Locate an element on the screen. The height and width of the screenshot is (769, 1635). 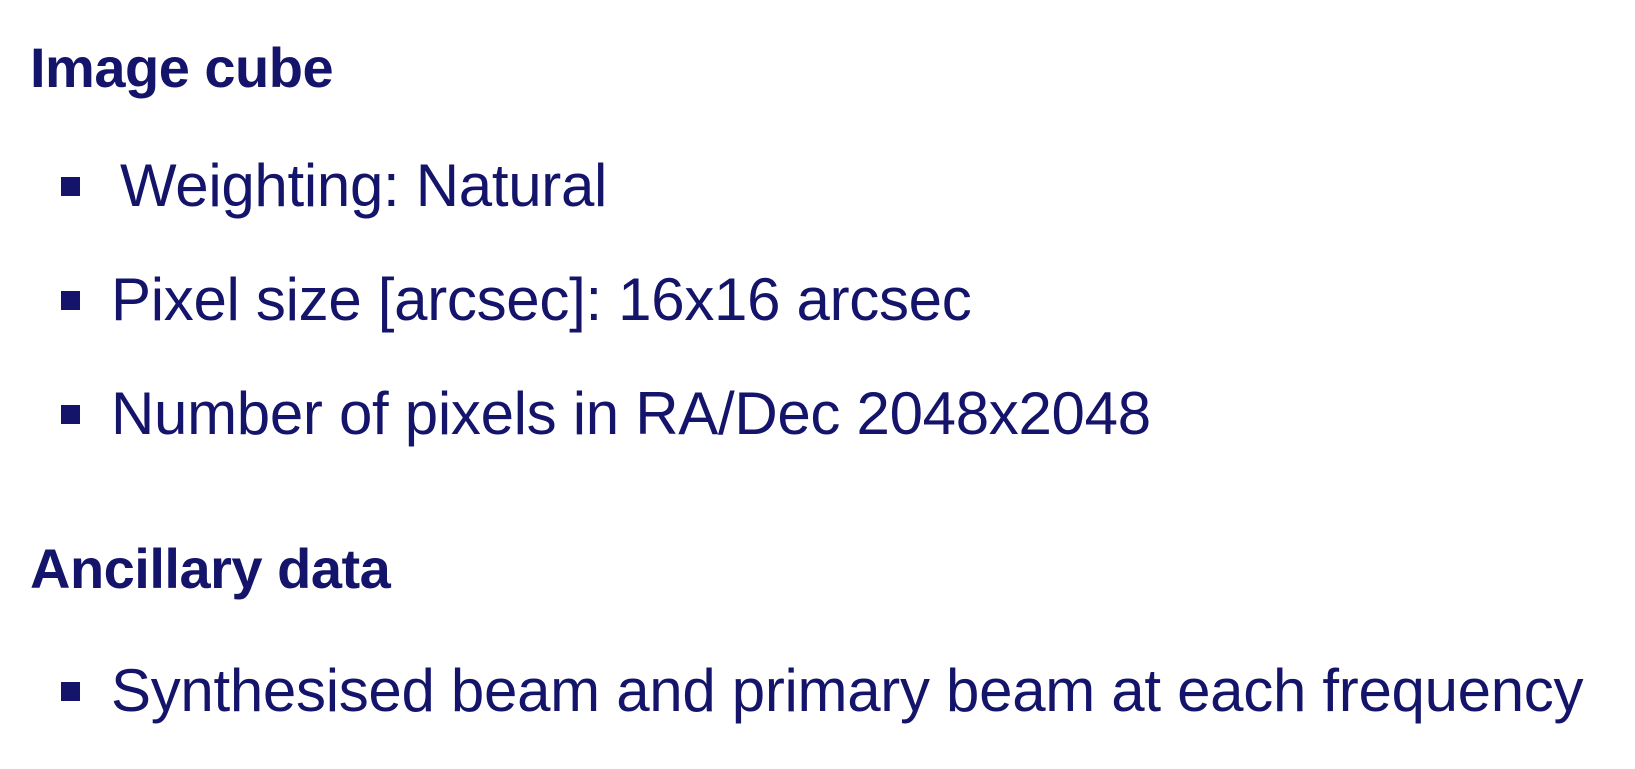
section-heading-ancillary-data: Ancillary data is located at coordinates (210, 568).